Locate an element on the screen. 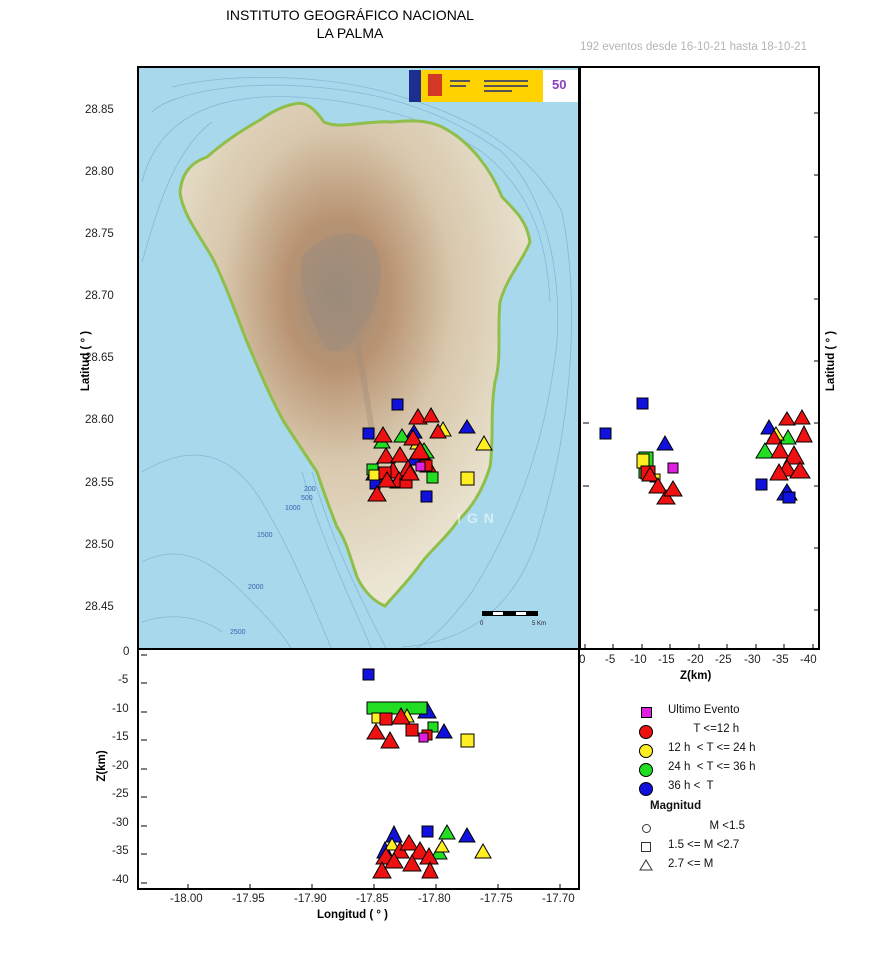 This screenshot has width=888, height=955. depth-longitude-panel is located at coordinates (358, 769).